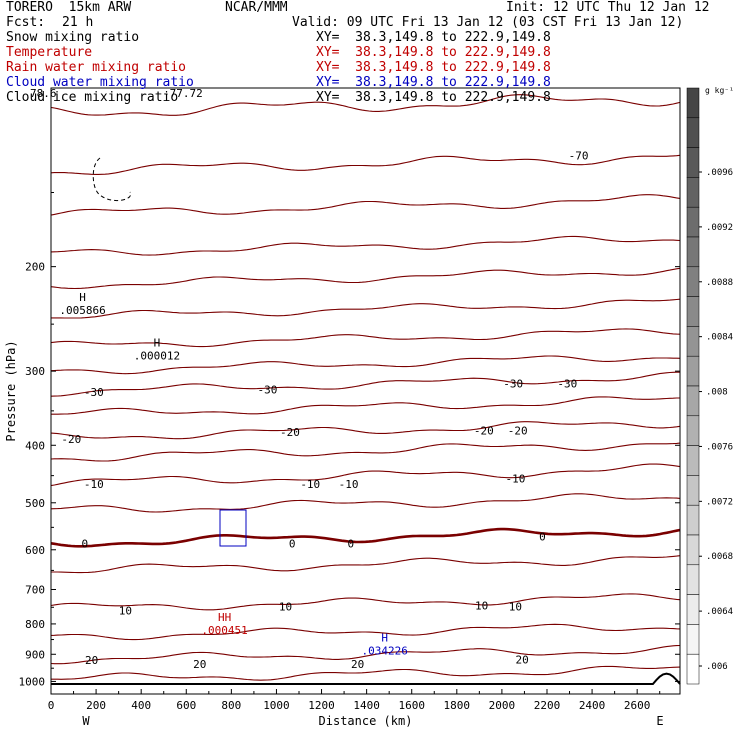  What do you see at coordinates (94, 484) in the screenshot?
I see `isotherm-label-9: -10` at bounding box center [94, 484].